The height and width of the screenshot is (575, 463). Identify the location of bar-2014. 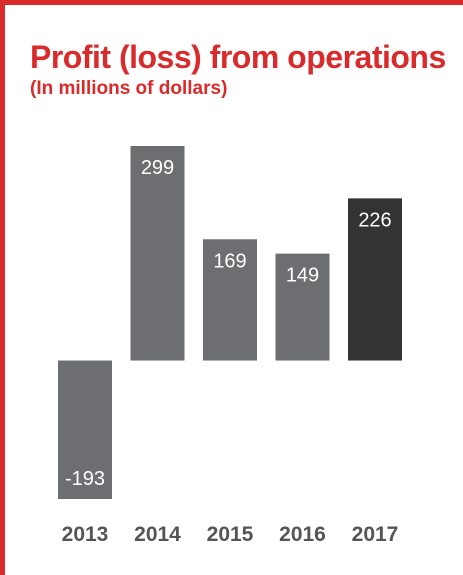
(157, 253).